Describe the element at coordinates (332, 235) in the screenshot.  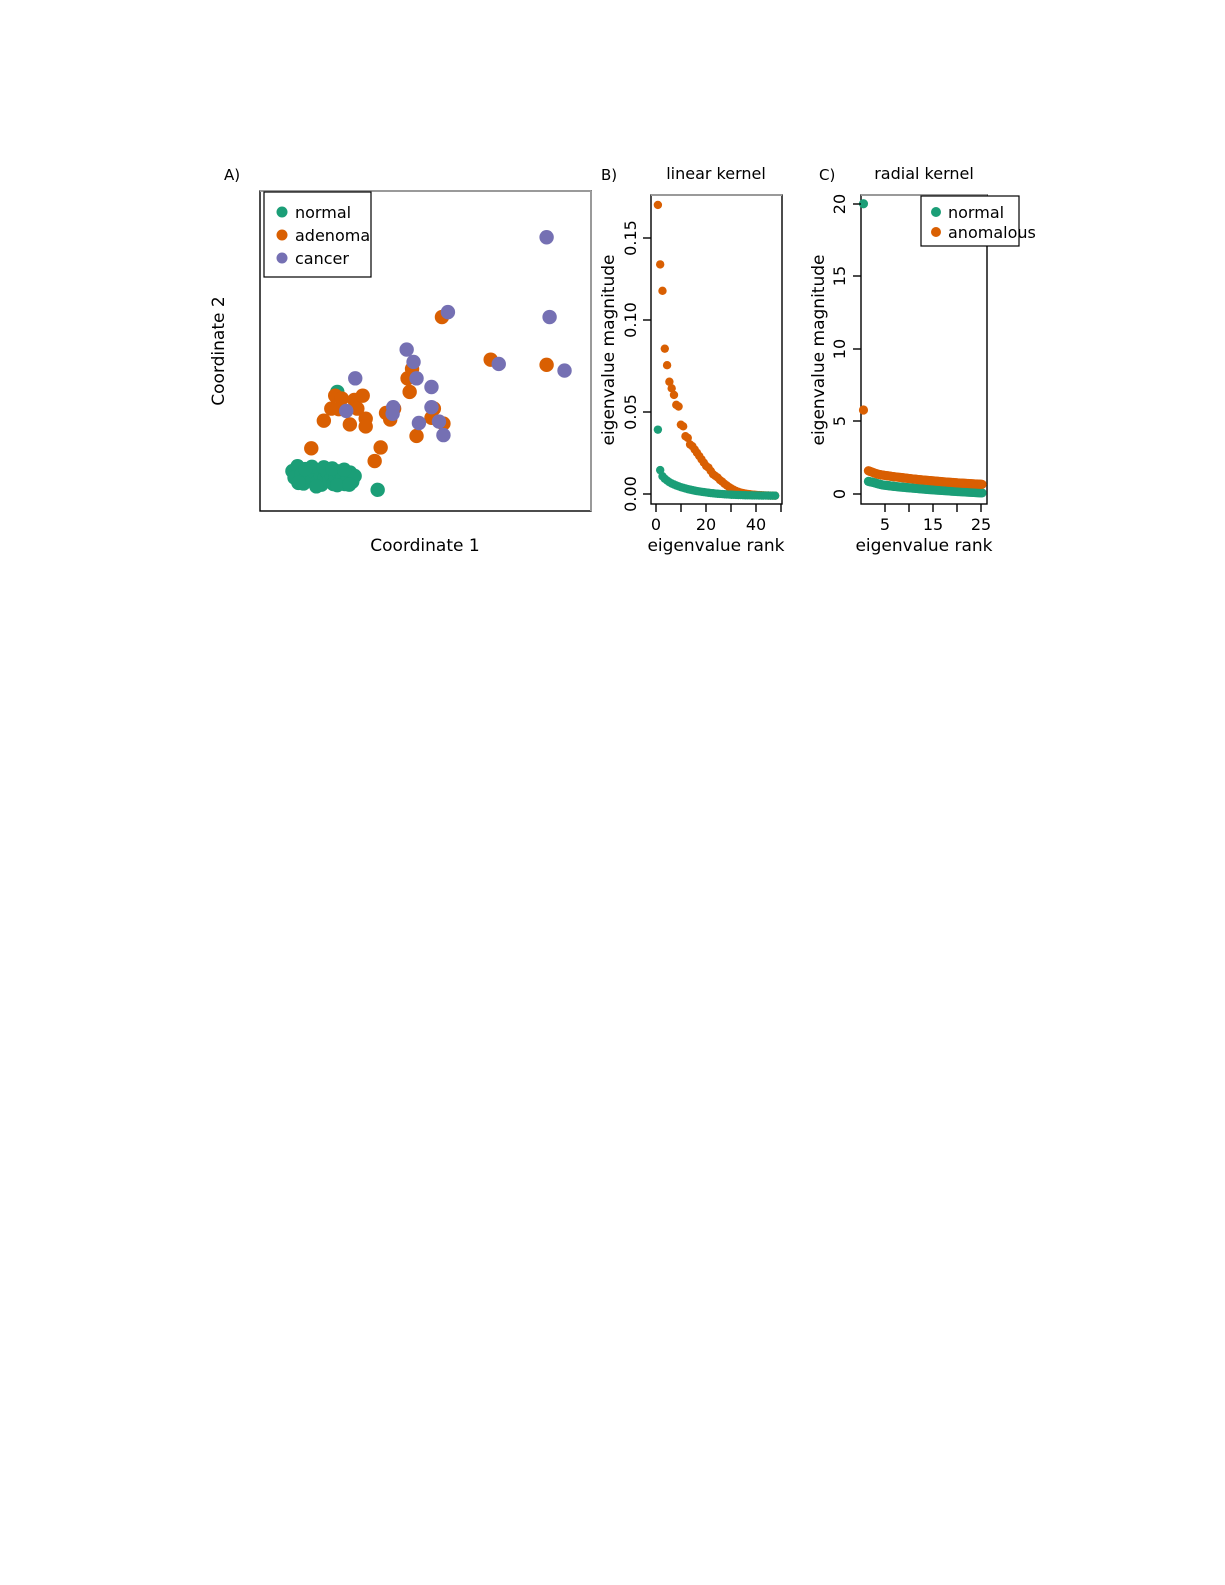
I see `legend-label-adenoma: adenoma` at that location.